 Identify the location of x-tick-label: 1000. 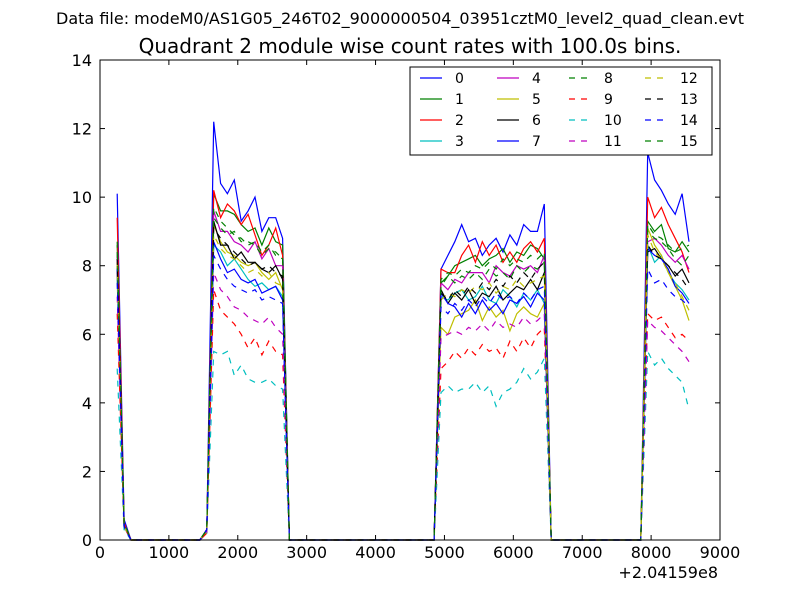
(169, 552).